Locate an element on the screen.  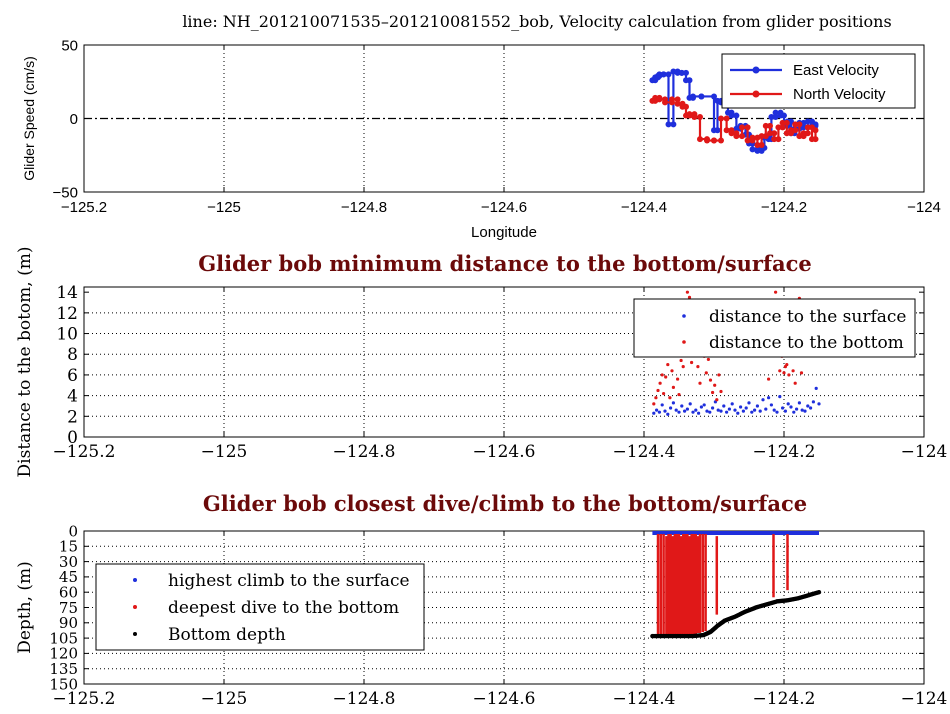
x-tick-label: −124 is located at coordinates (924, 207).